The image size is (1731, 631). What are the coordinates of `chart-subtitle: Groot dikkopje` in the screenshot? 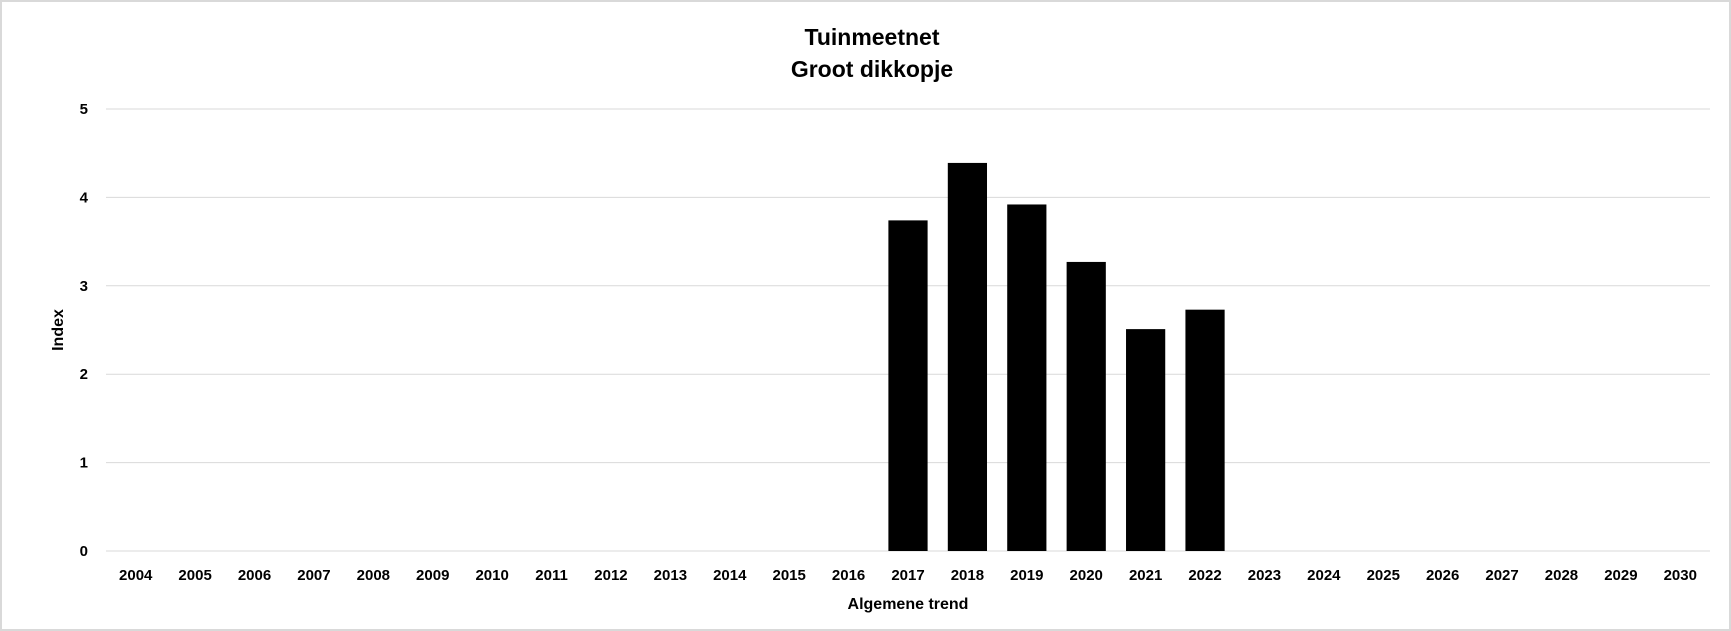 It's located at (872, 69).